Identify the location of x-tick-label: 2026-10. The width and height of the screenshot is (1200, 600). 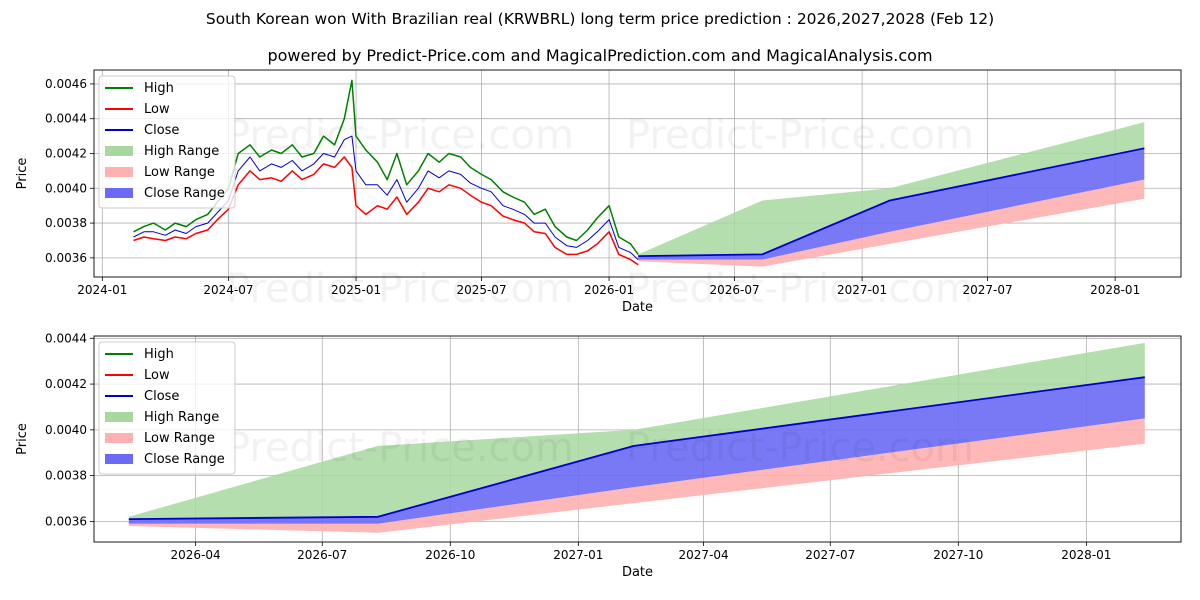
(450, 555).